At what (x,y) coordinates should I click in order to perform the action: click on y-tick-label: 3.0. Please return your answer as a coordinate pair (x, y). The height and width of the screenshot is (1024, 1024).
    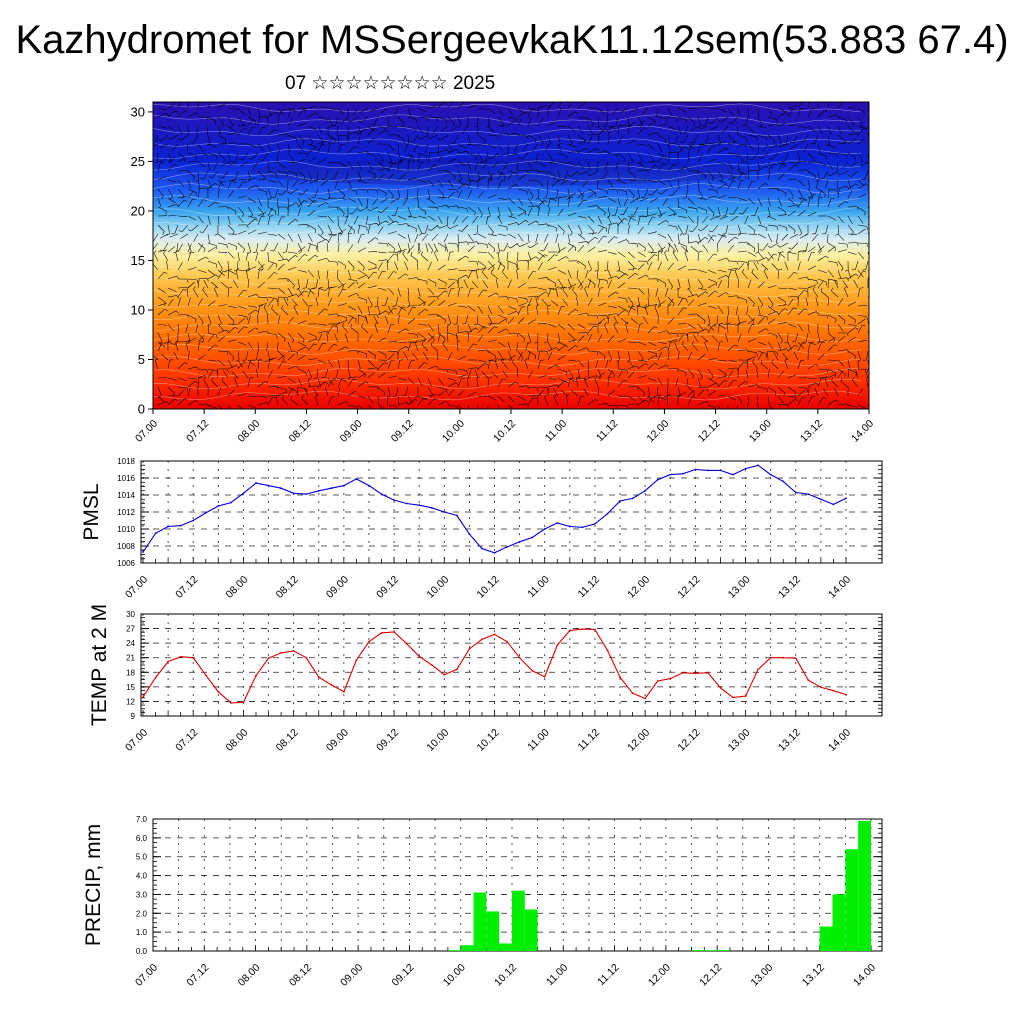
    Looking at the image, I should click on (142, 894).